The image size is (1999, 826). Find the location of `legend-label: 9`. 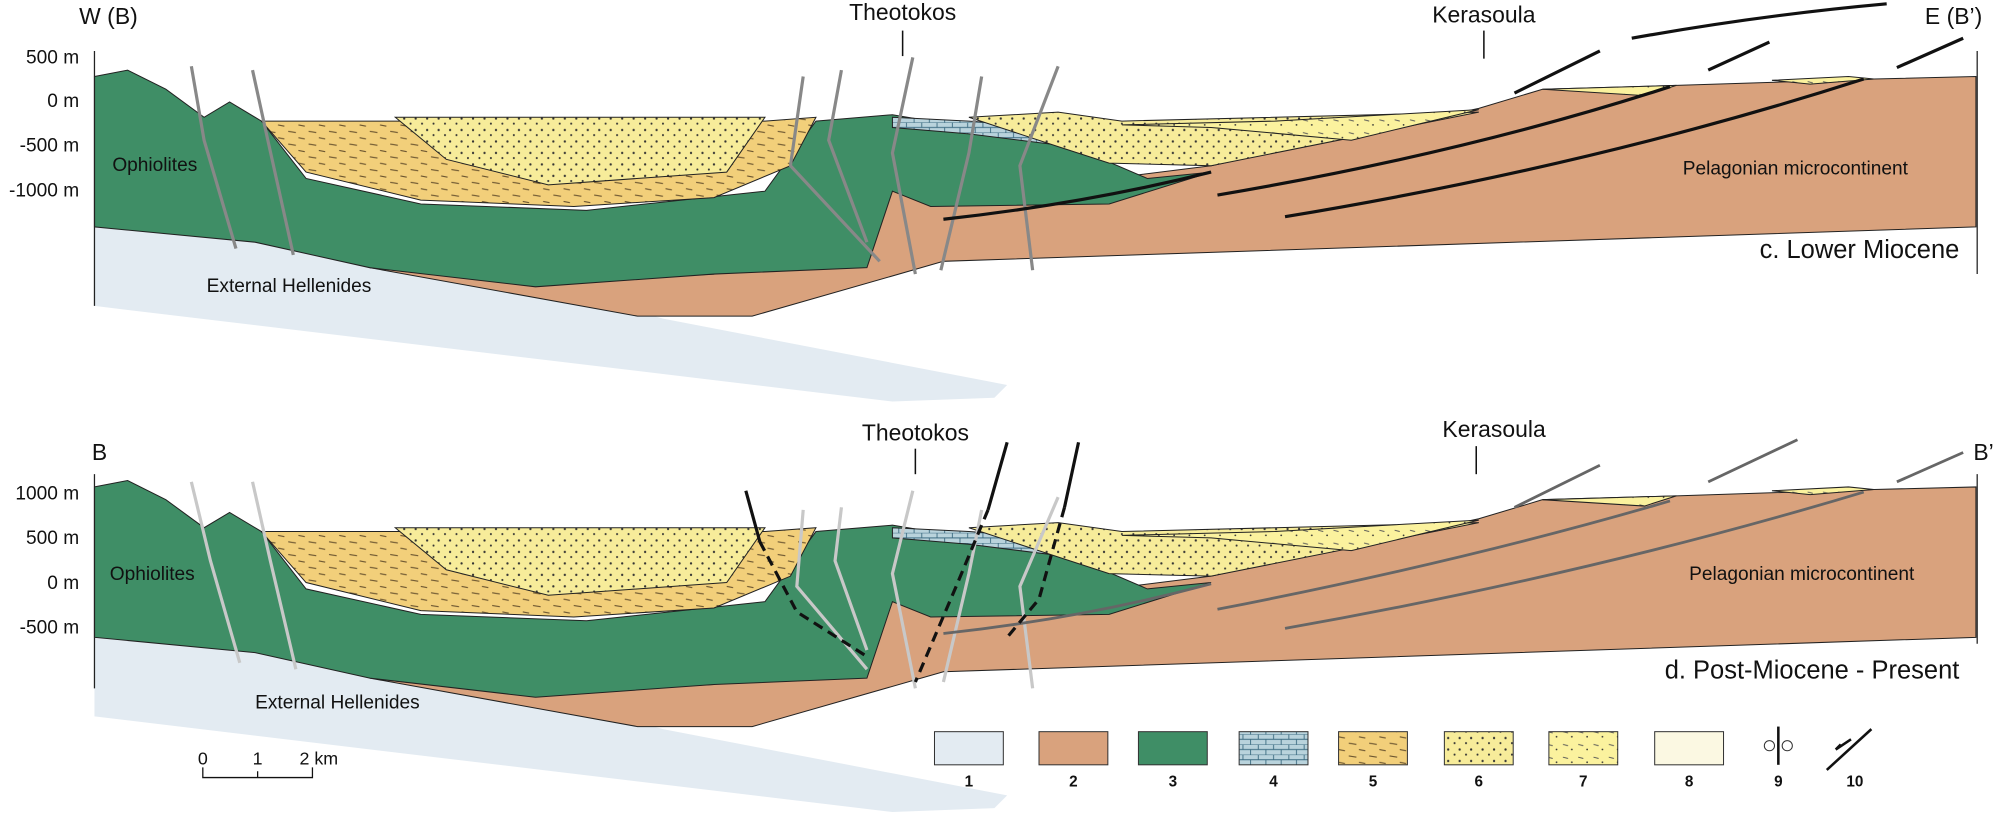

legend-label: 9 is located at coordinates (1778, 782).